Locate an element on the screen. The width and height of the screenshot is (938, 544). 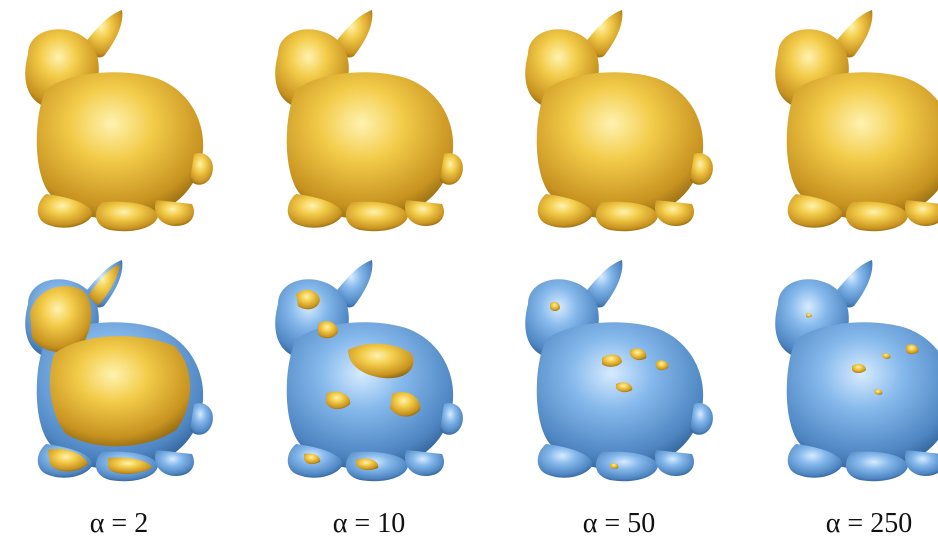
caption-alpha-2: α = 2 is located at coordinates (119, 523).